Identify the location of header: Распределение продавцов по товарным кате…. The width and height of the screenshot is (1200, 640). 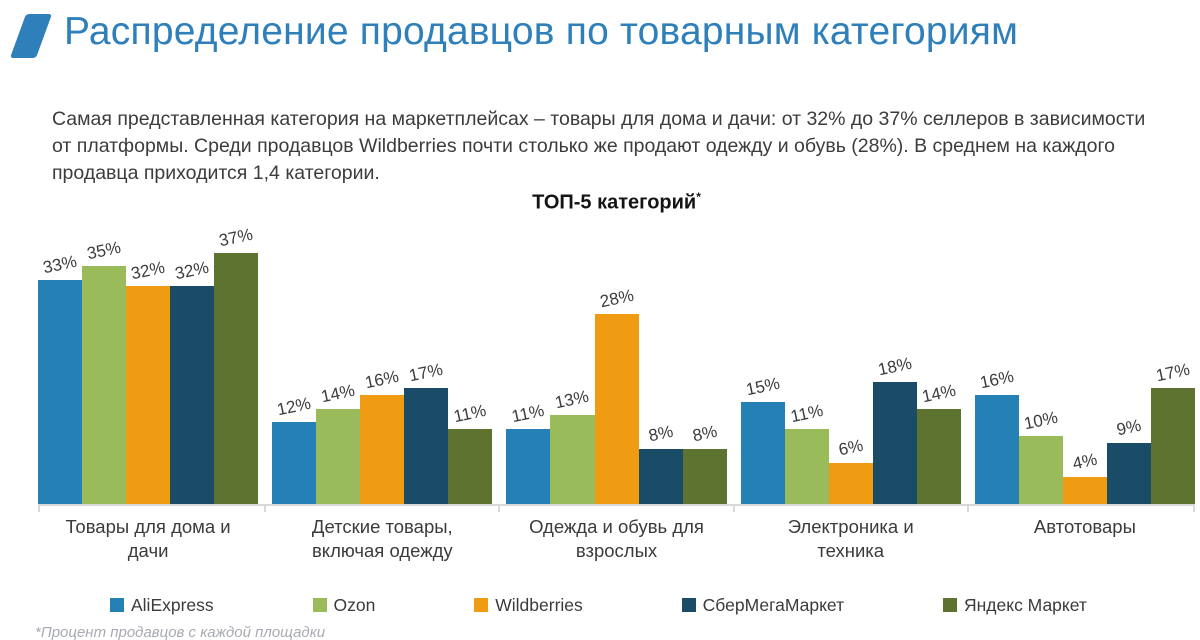
(600, 31).